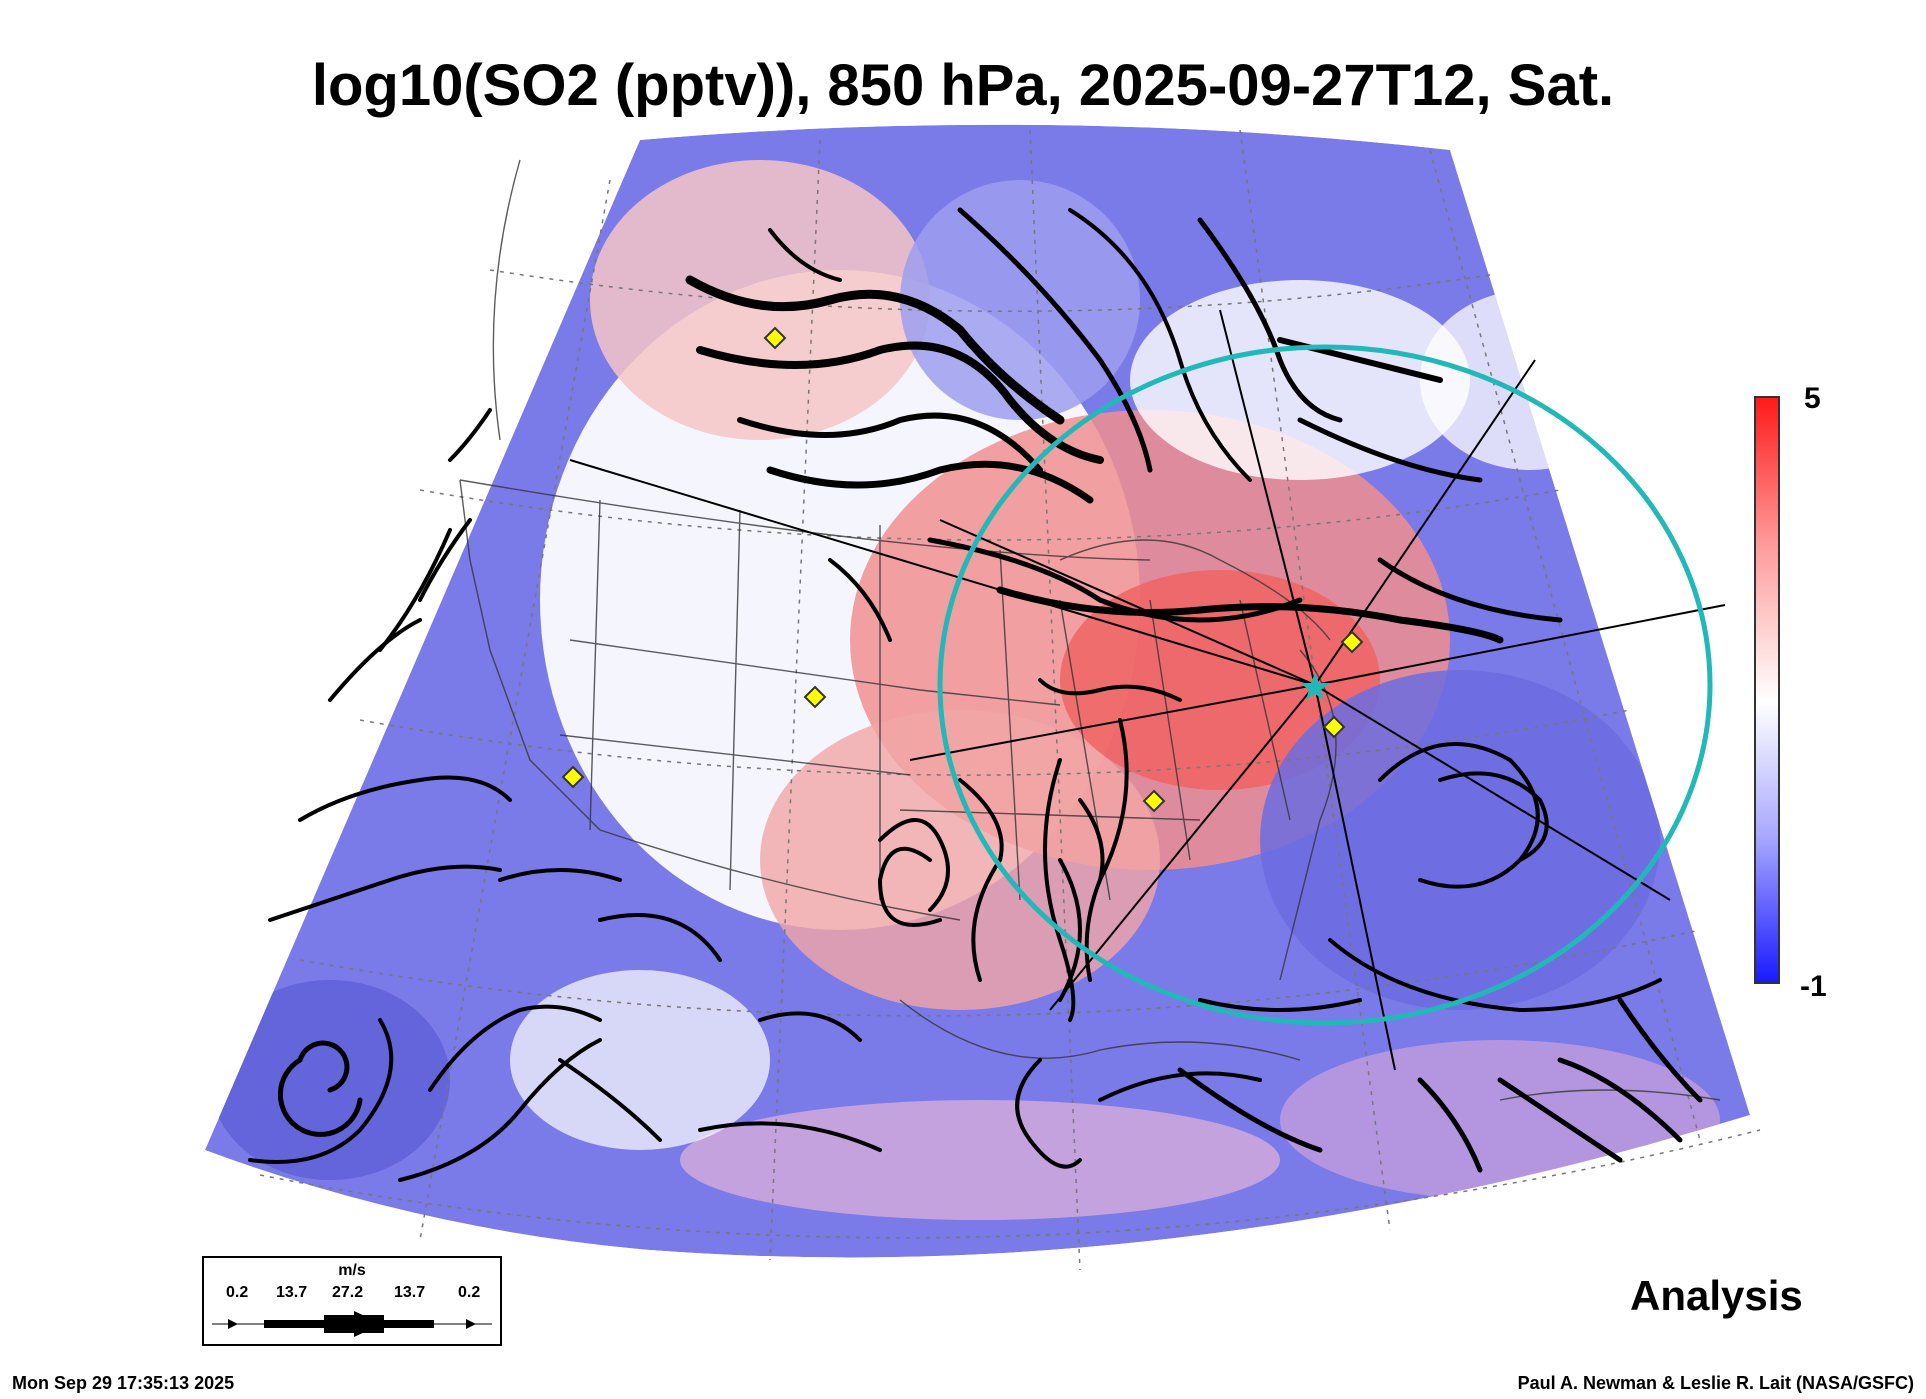 The image size is (1926, 1399). Describe the element at coordinates (352, 1324) in the screenshot. I see `wind-legend-arrow-icon` at that location.